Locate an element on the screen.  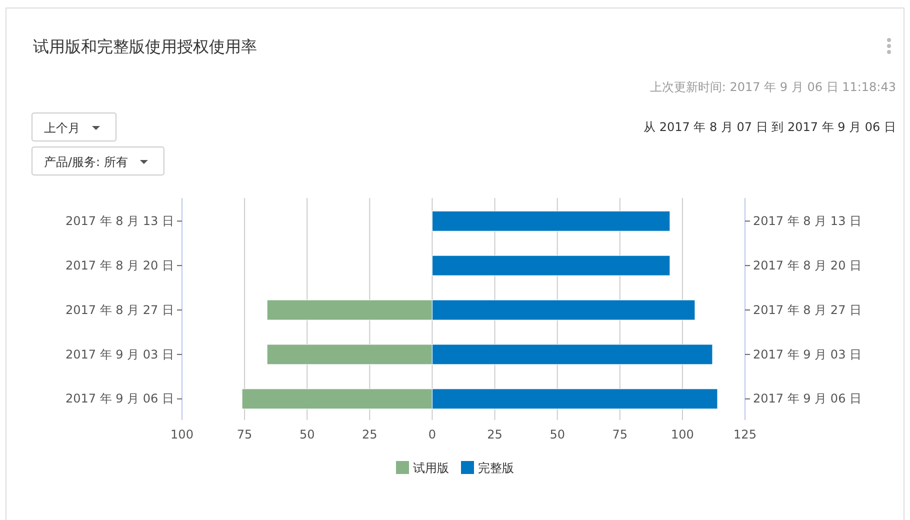
legend-label: 完整版 is located at coordinates (496, 468).